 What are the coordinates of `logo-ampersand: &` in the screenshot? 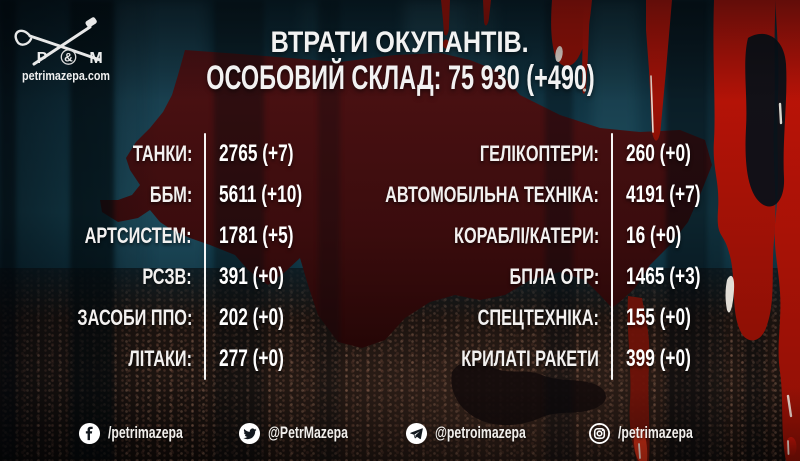 It's located at (68, 58).